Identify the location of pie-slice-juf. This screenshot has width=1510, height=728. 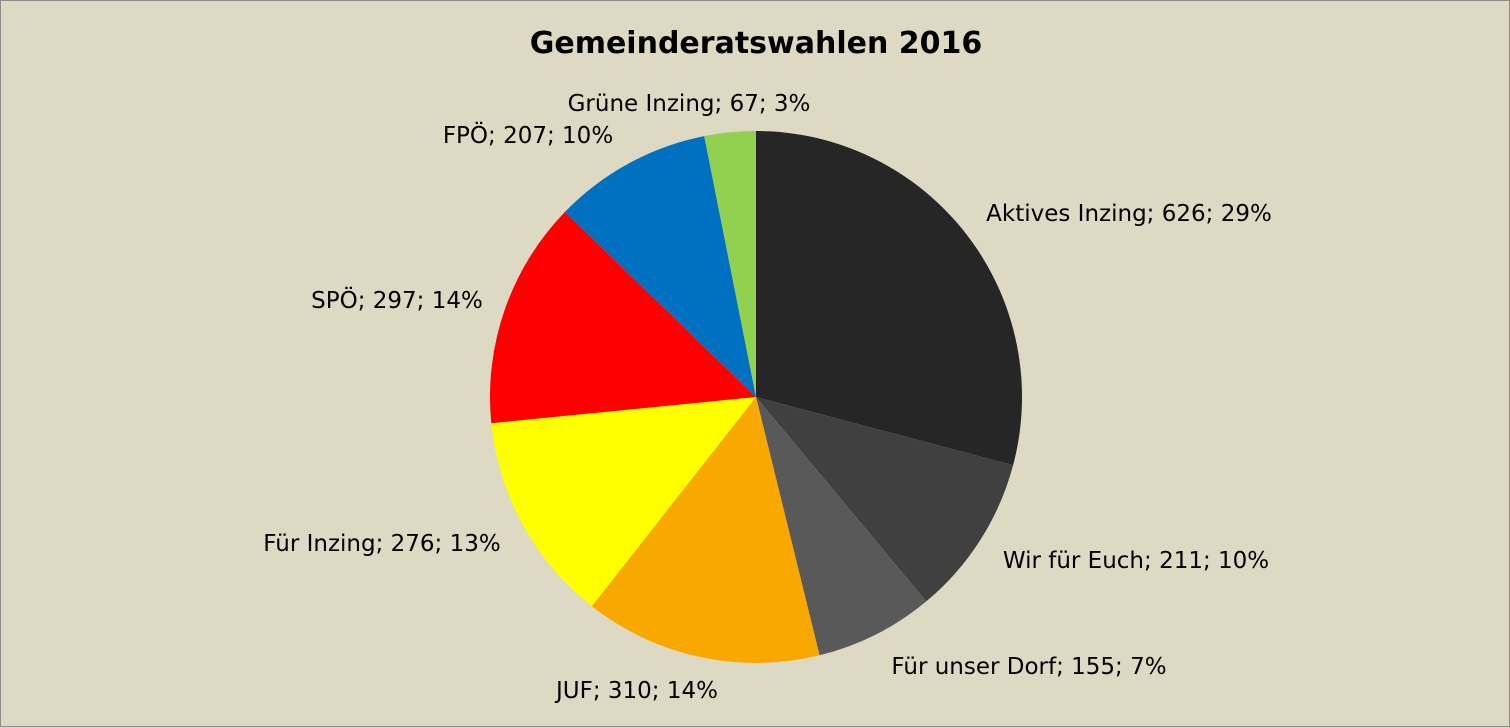
(705, 530).